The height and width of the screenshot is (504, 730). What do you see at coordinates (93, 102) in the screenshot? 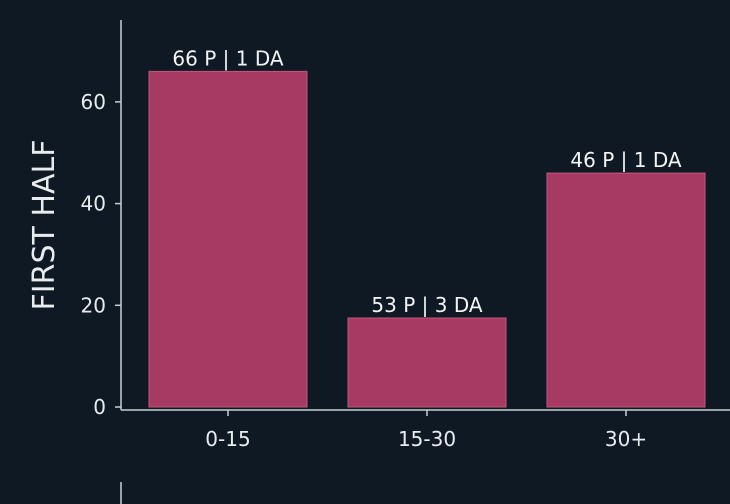
I see `y-tick-label-60: 60` at bounding box center [93, 102].